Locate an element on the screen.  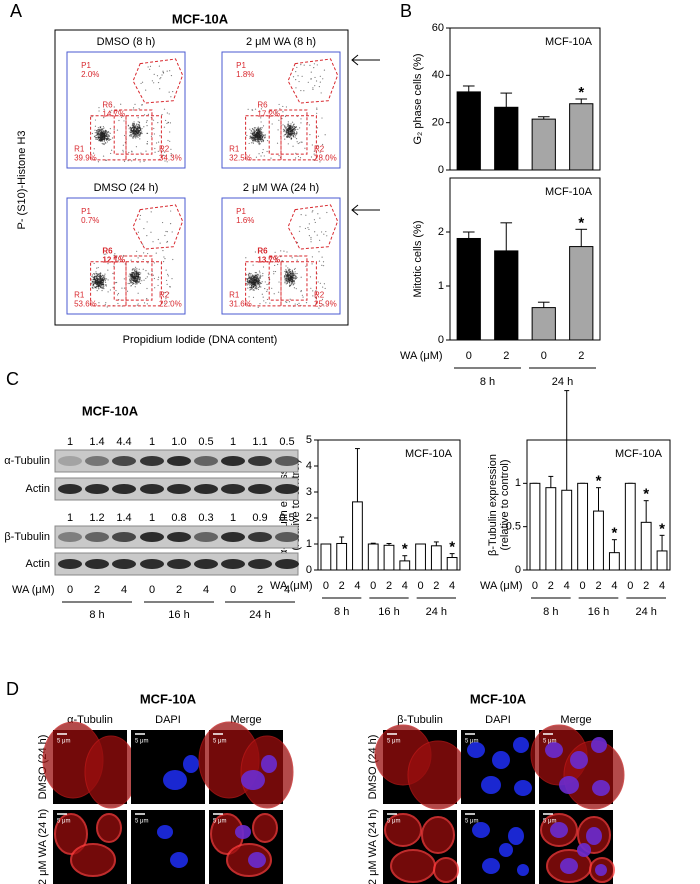
band-quantification: 0.8 is located at coordinates (178, 518).